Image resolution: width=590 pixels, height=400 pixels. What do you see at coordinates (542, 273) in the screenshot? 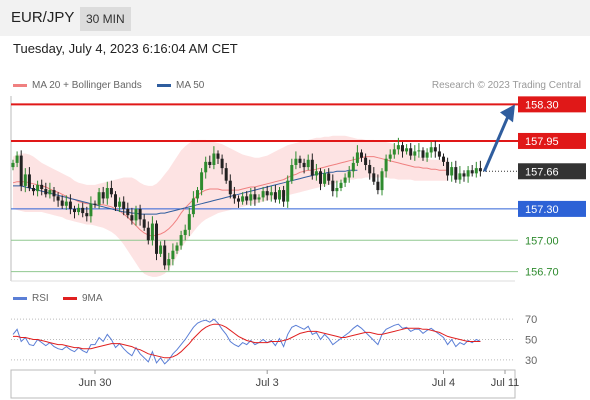
I see `level-label-5: 156.70` at bounding box center [542, 273].